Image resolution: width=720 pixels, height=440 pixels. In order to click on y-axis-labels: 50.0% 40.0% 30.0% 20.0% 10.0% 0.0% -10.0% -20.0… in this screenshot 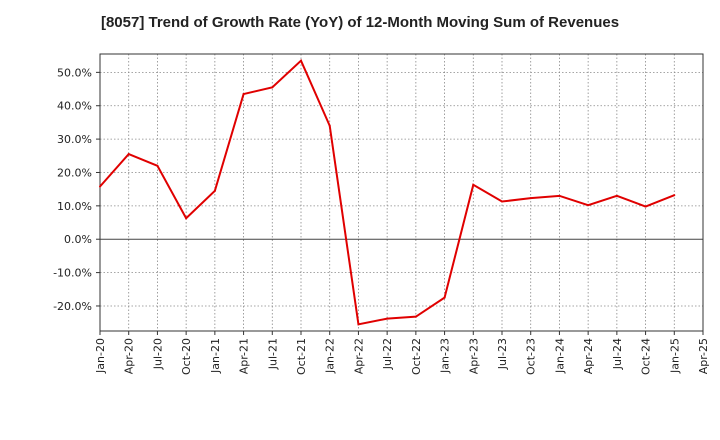, I will do `click(72, 189)`.